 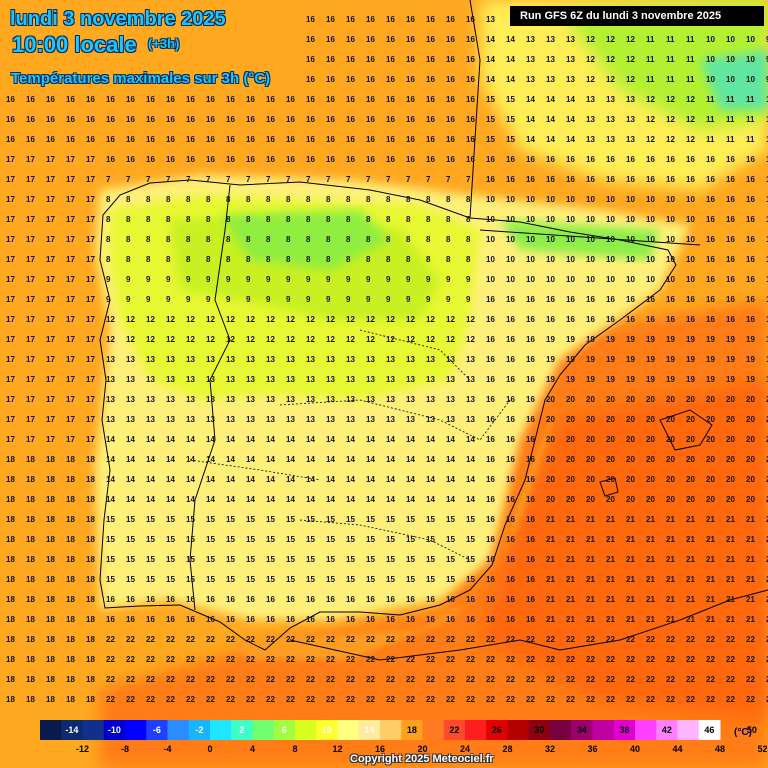 What do you see at coordinates (550, 359) in the screenshot?
I see `temperature-value: 19` at bounding box center [550, 359].